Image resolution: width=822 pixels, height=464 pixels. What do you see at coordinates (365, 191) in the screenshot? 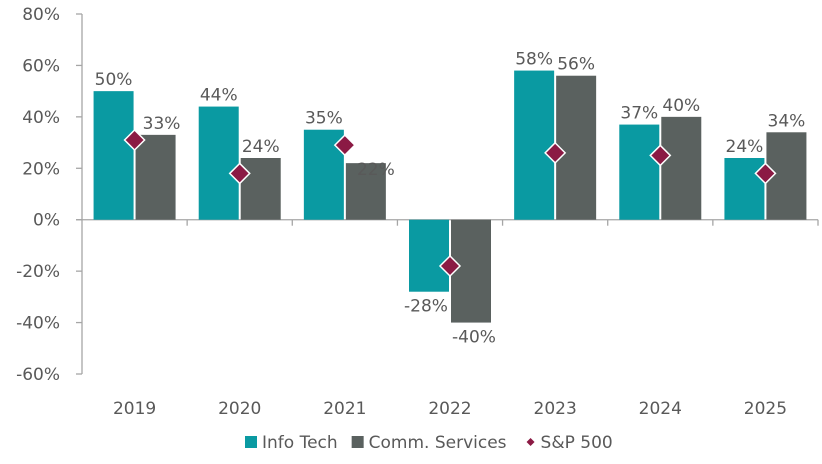
I see `bar-comm-services-2021` at bounding box center [365, 191].